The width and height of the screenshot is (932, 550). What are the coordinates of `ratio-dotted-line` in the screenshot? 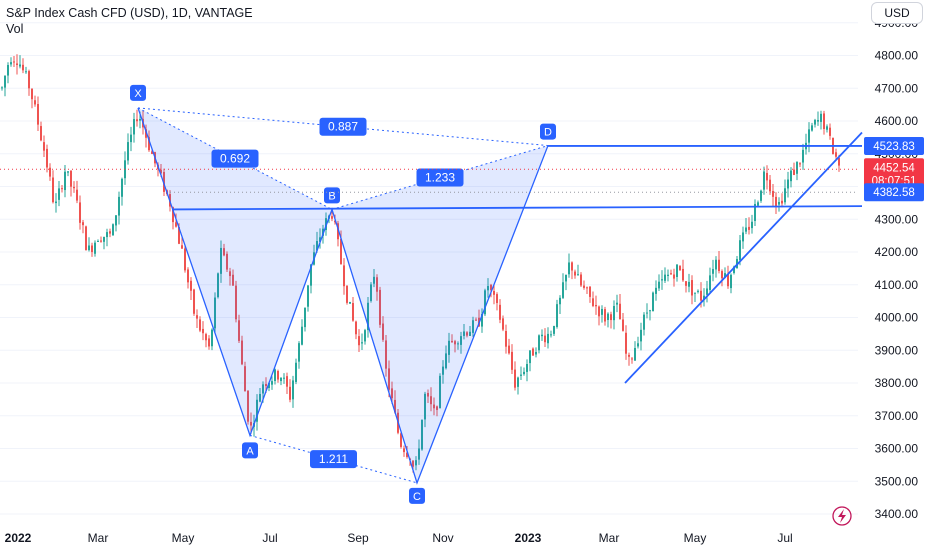 It's located at (235, 158).